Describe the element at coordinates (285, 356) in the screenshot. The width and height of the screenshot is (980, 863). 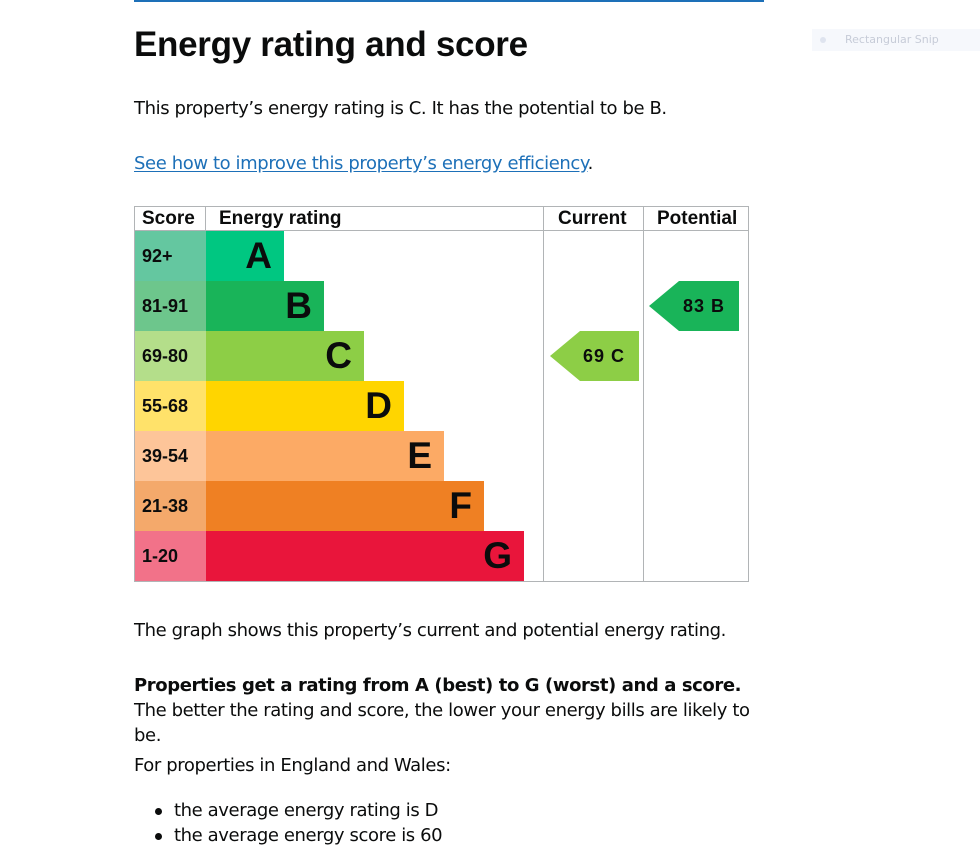
I see `rating-band-c: C` at that location.